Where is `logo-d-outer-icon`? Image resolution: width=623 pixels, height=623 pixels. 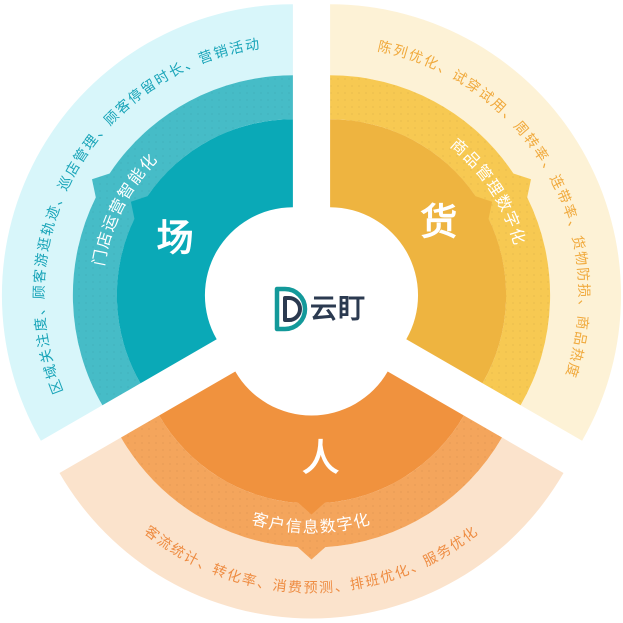 logo-d-outer-icon is located at coordinates (291, 309).